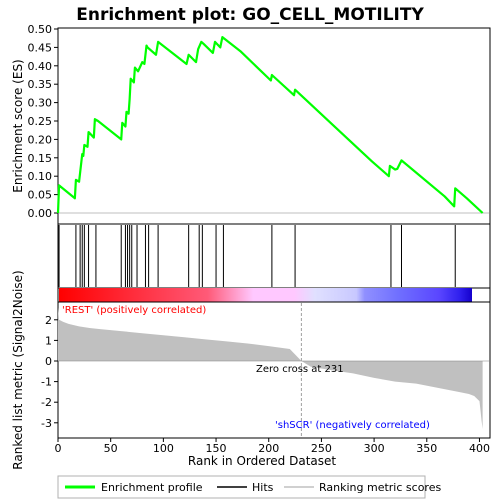 The image size is (500, 504). Describe the element at coordinates (18, 369) in the screenshot. I see `y-axis-label-bottom: Ranked list metric (Signal2Noise)` at that location.